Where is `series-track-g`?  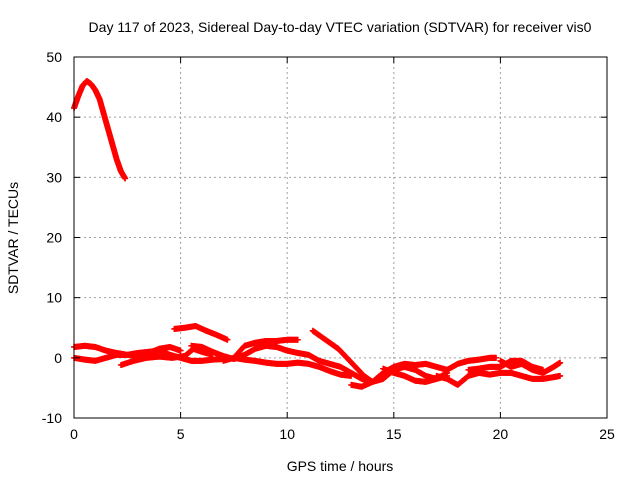
series-track-g is located at coordinates (292, 366).